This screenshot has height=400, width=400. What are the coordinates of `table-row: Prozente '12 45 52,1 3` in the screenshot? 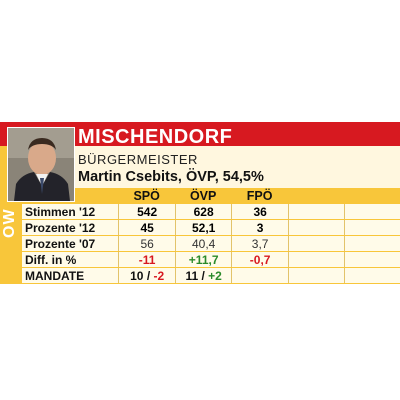 It's located at (211, 227).